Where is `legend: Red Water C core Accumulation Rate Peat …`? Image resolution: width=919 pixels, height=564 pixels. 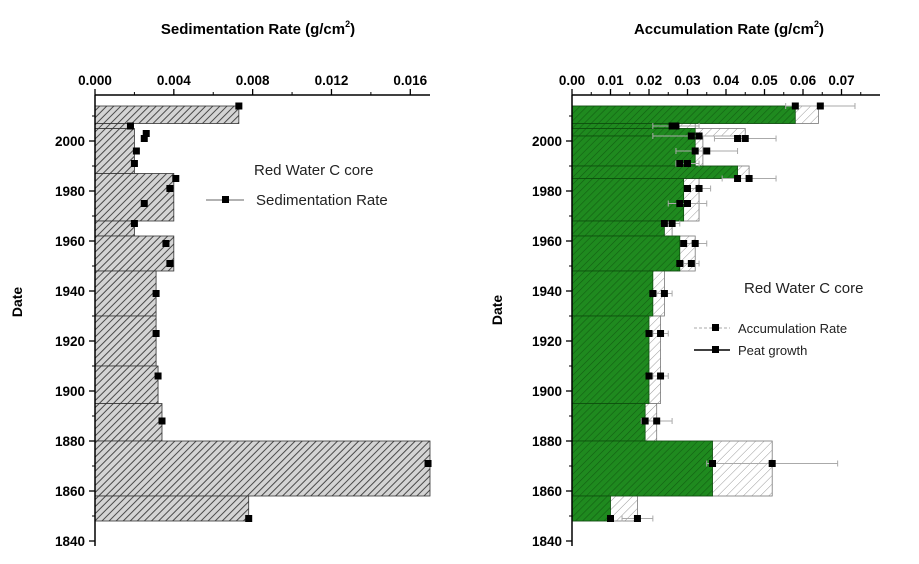
legend: Red Water C core Accumulation Rate Peat … is located at coordinates (778, 319).